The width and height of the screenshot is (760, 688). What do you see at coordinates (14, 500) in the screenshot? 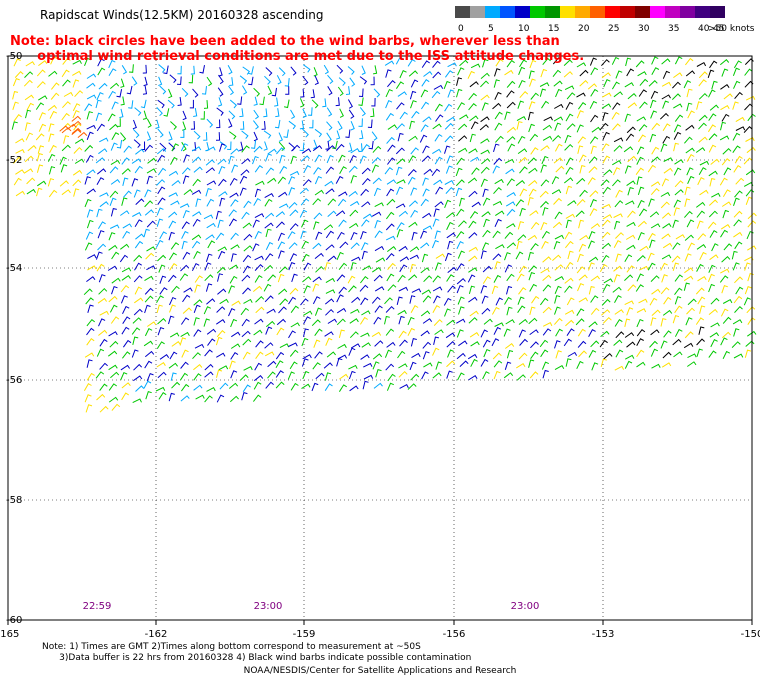
I see `lat-label: -58` at bounding box center [14, 500].